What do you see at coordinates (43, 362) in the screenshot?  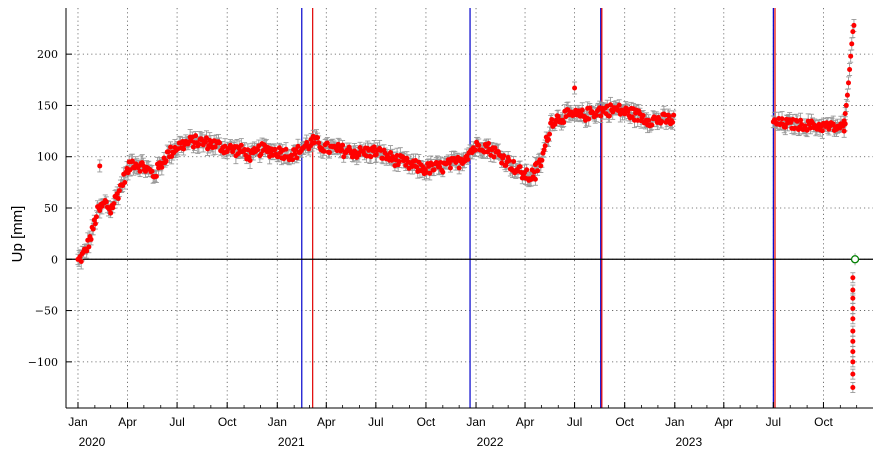 I see `y-tick-label: −100` at bounding box center [43, 362].